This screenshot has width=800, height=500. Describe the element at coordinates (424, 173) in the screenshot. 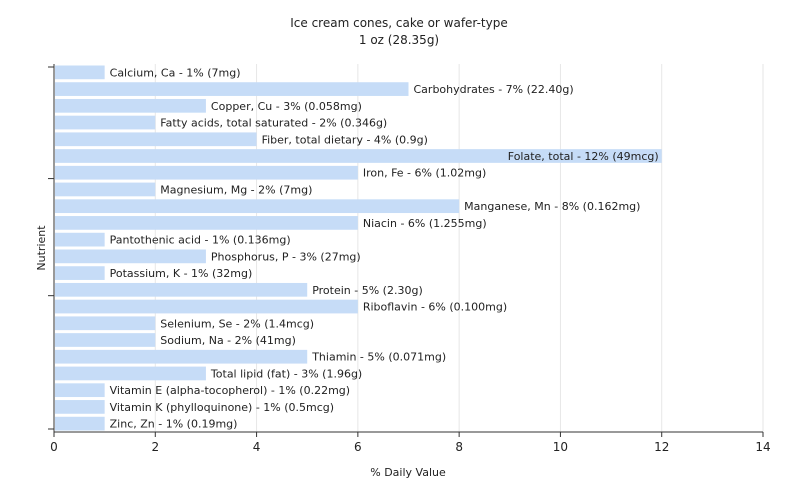

I see `bar-label: Iron, Fe - 6% (1.02mg)` at that location.